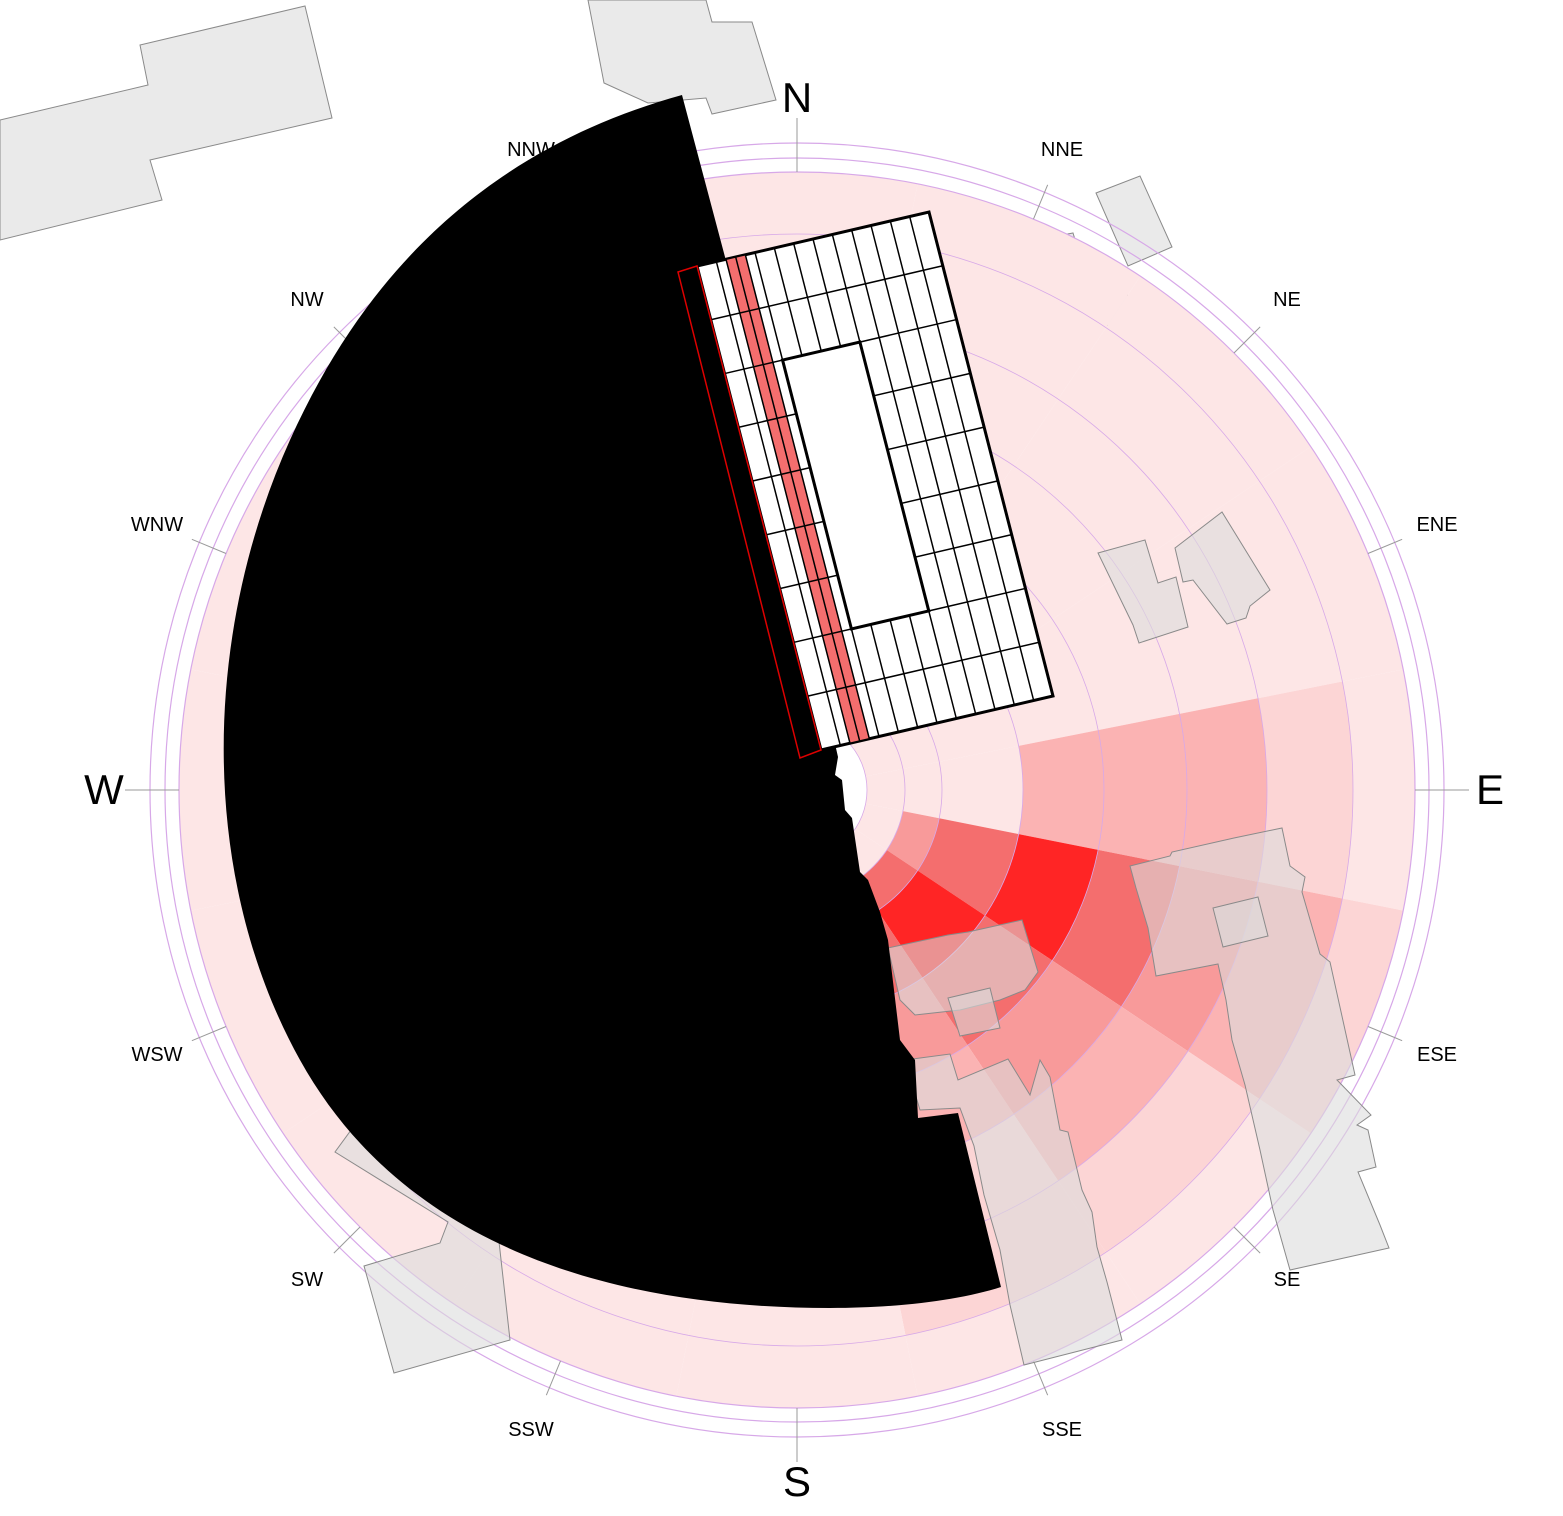 The image size is (1563, 1516). Describe the element at coordinates (855, 485) in the screenshot. I see `courtyard` at that location.